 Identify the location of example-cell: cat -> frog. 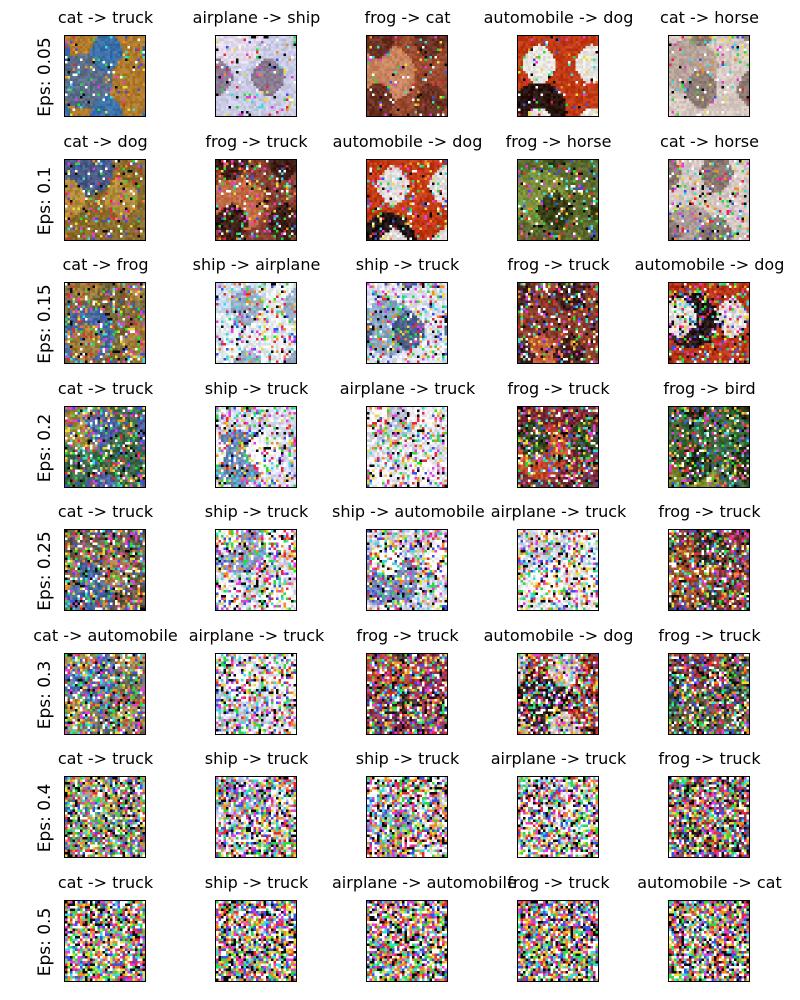
(105, 305).